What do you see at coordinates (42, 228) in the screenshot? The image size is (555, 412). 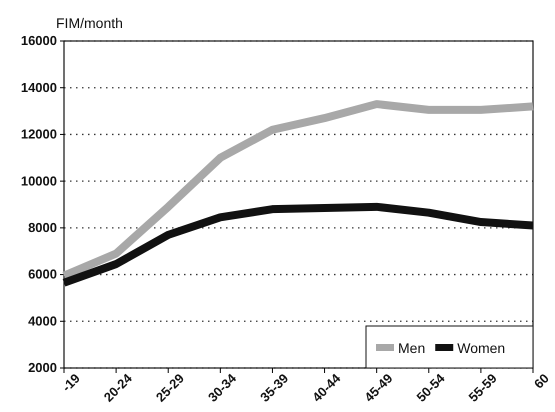 I see `y-tick-label: 8000` at bounding box center [42, 228].